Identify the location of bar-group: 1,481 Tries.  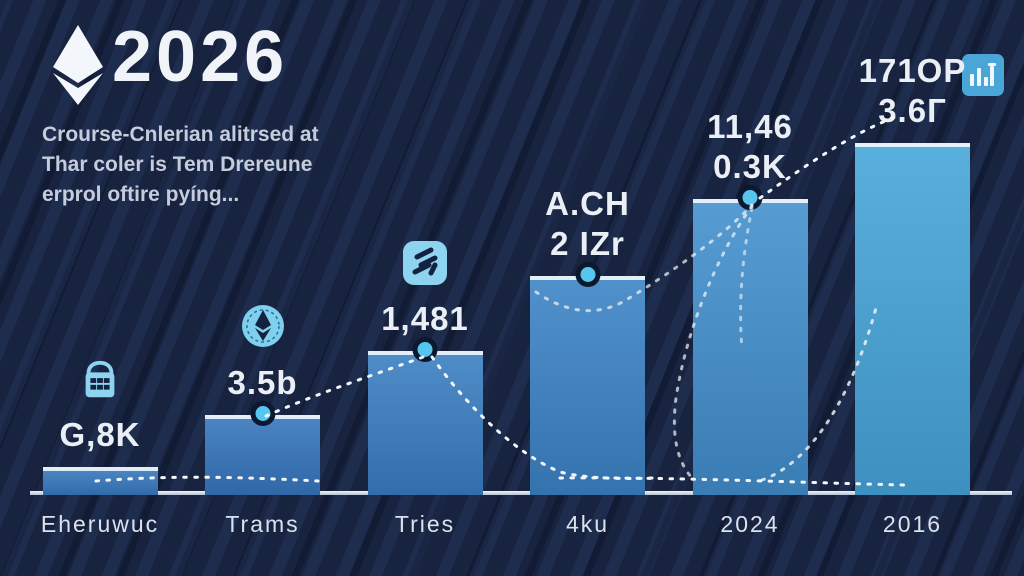
(425, 387).